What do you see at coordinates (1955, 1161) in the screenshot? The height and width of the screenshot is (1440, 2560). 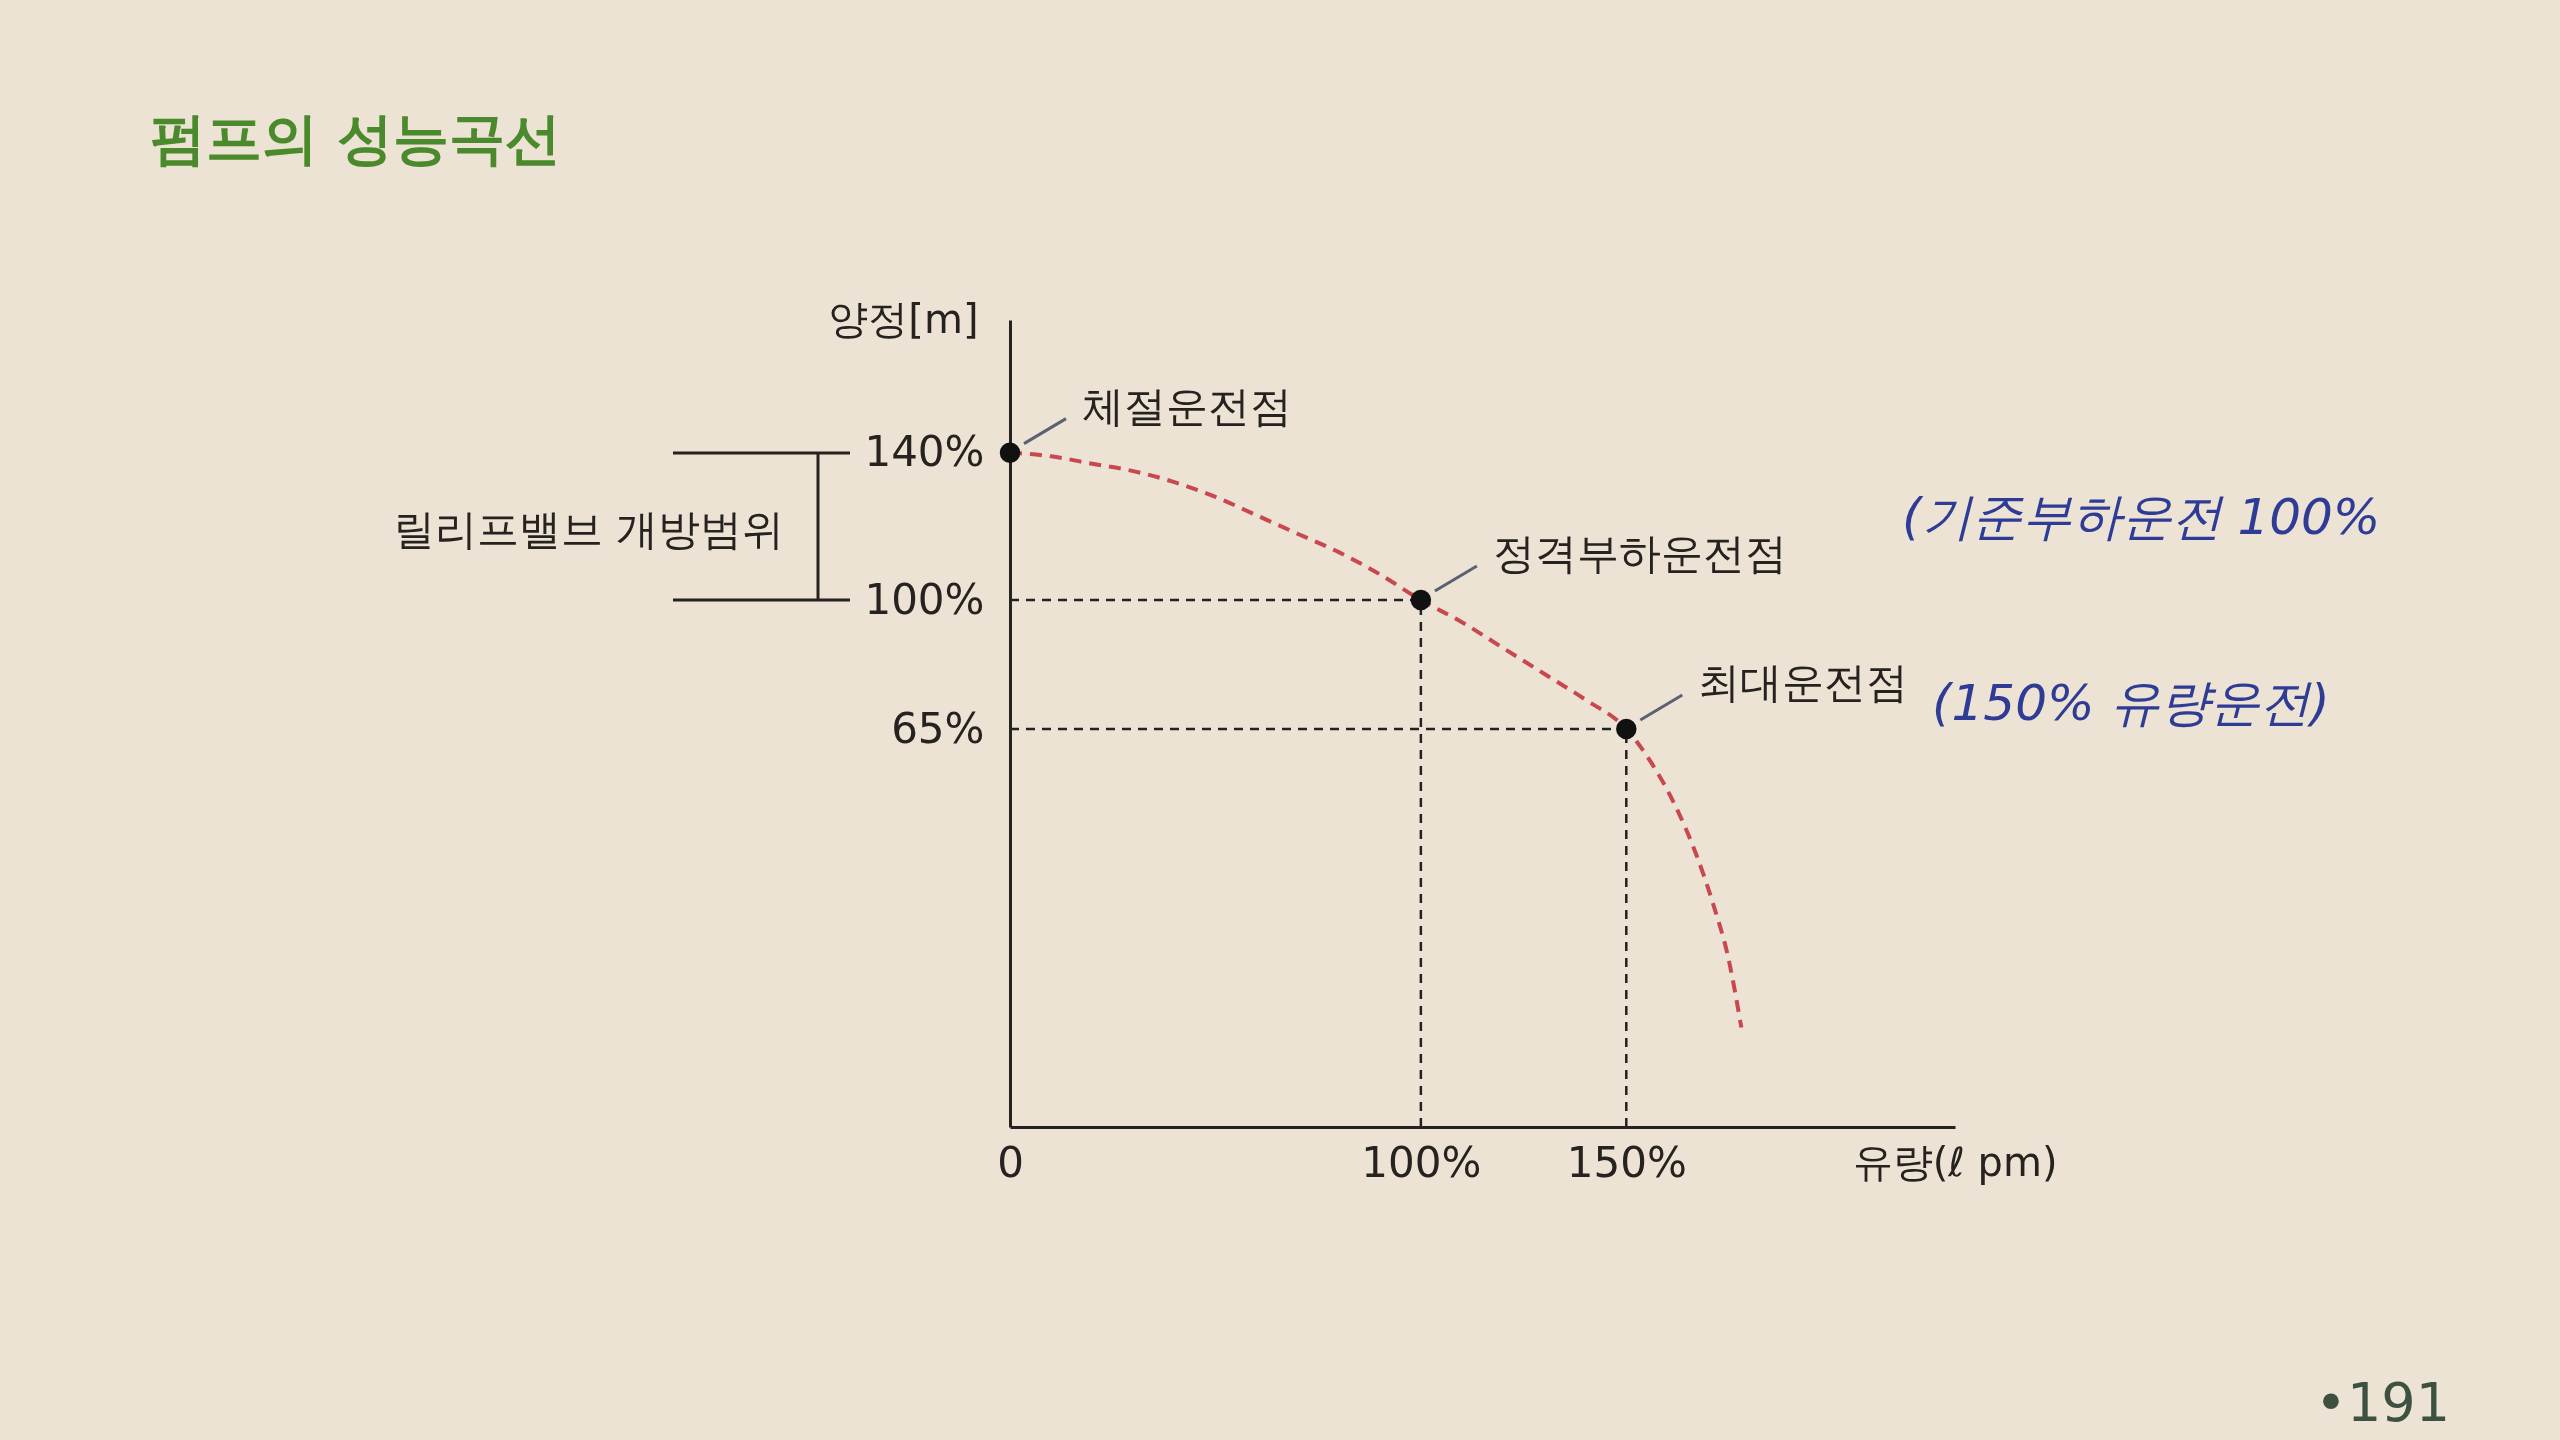 I see `x-axis-title: 유량(ℓ pm)` at bounding box center [1955, 1161].